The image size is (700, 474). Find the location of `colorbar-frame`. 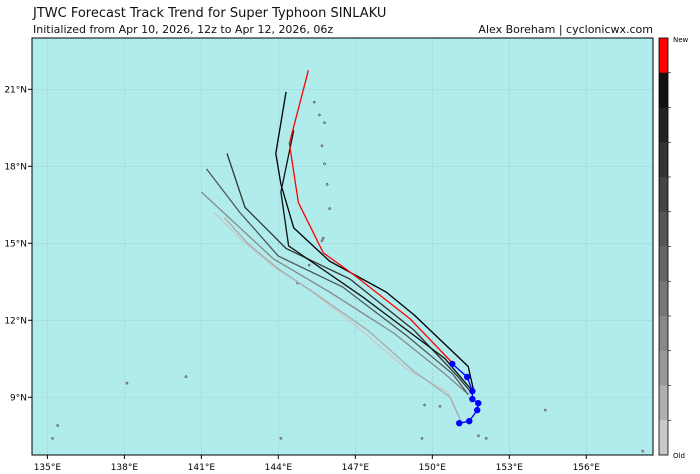

colorbar-frame is located at coordinates (663, 246).